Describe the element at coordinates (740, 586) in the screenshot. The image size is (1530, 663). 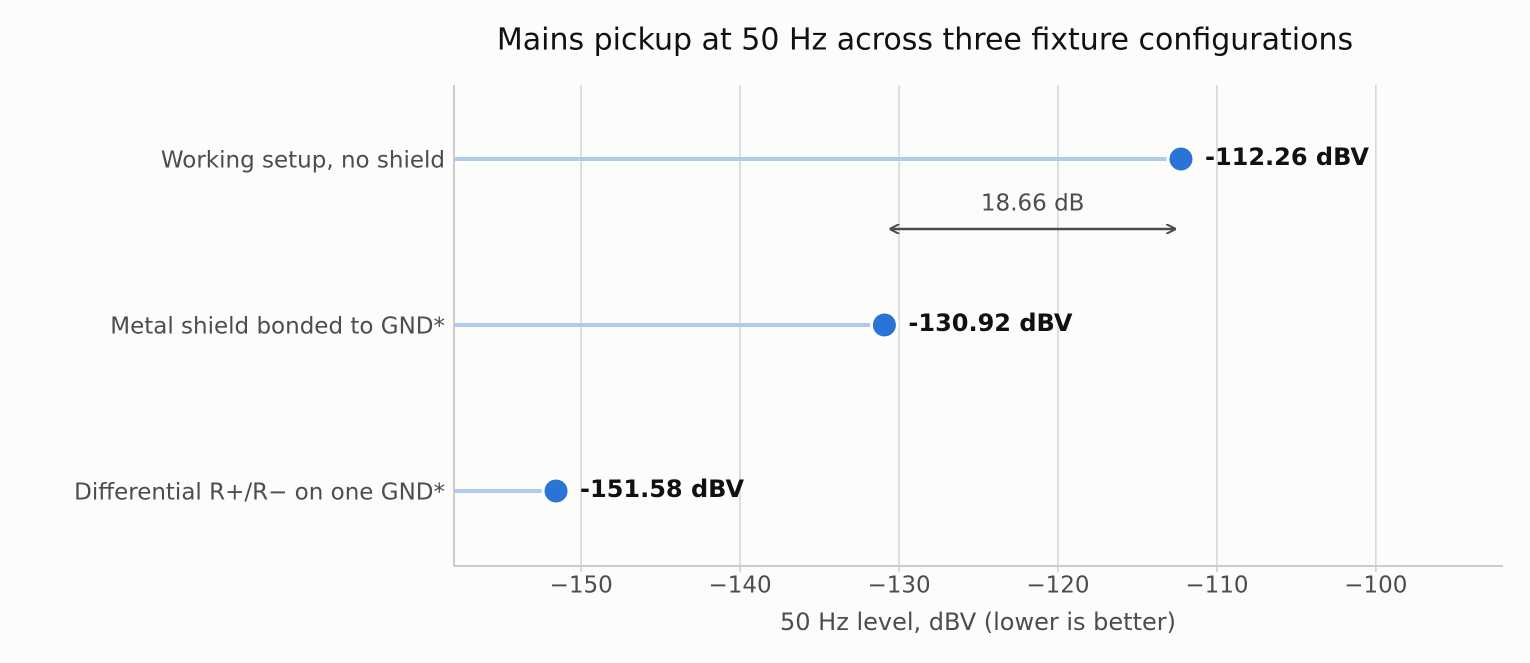
I see `x-tick-label: −140` at that location.